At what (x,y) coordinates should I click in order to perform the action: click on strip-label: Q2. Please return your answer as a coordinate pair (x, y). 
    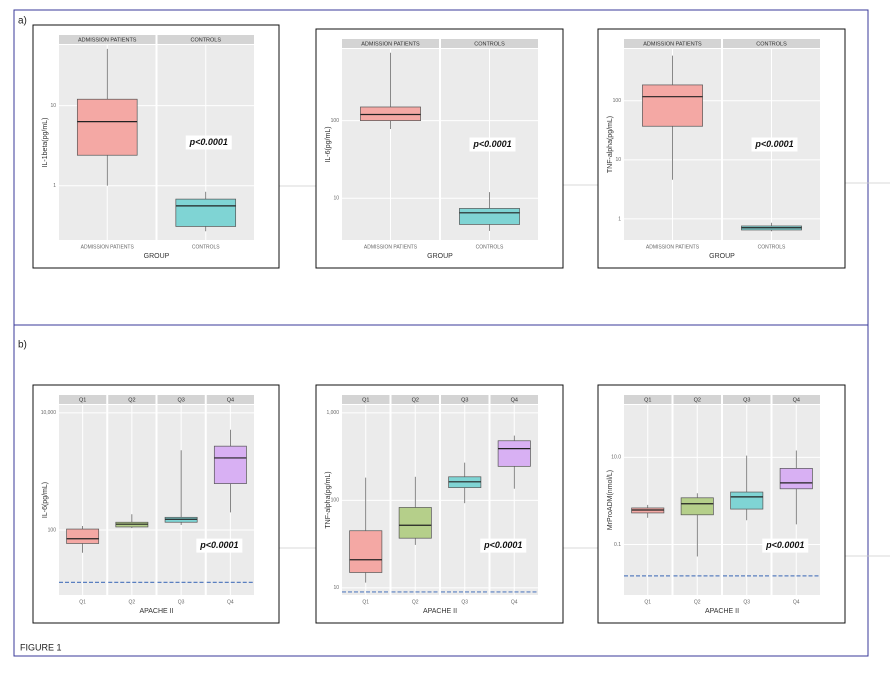
    Looking at the image, I should click on (697, 400).